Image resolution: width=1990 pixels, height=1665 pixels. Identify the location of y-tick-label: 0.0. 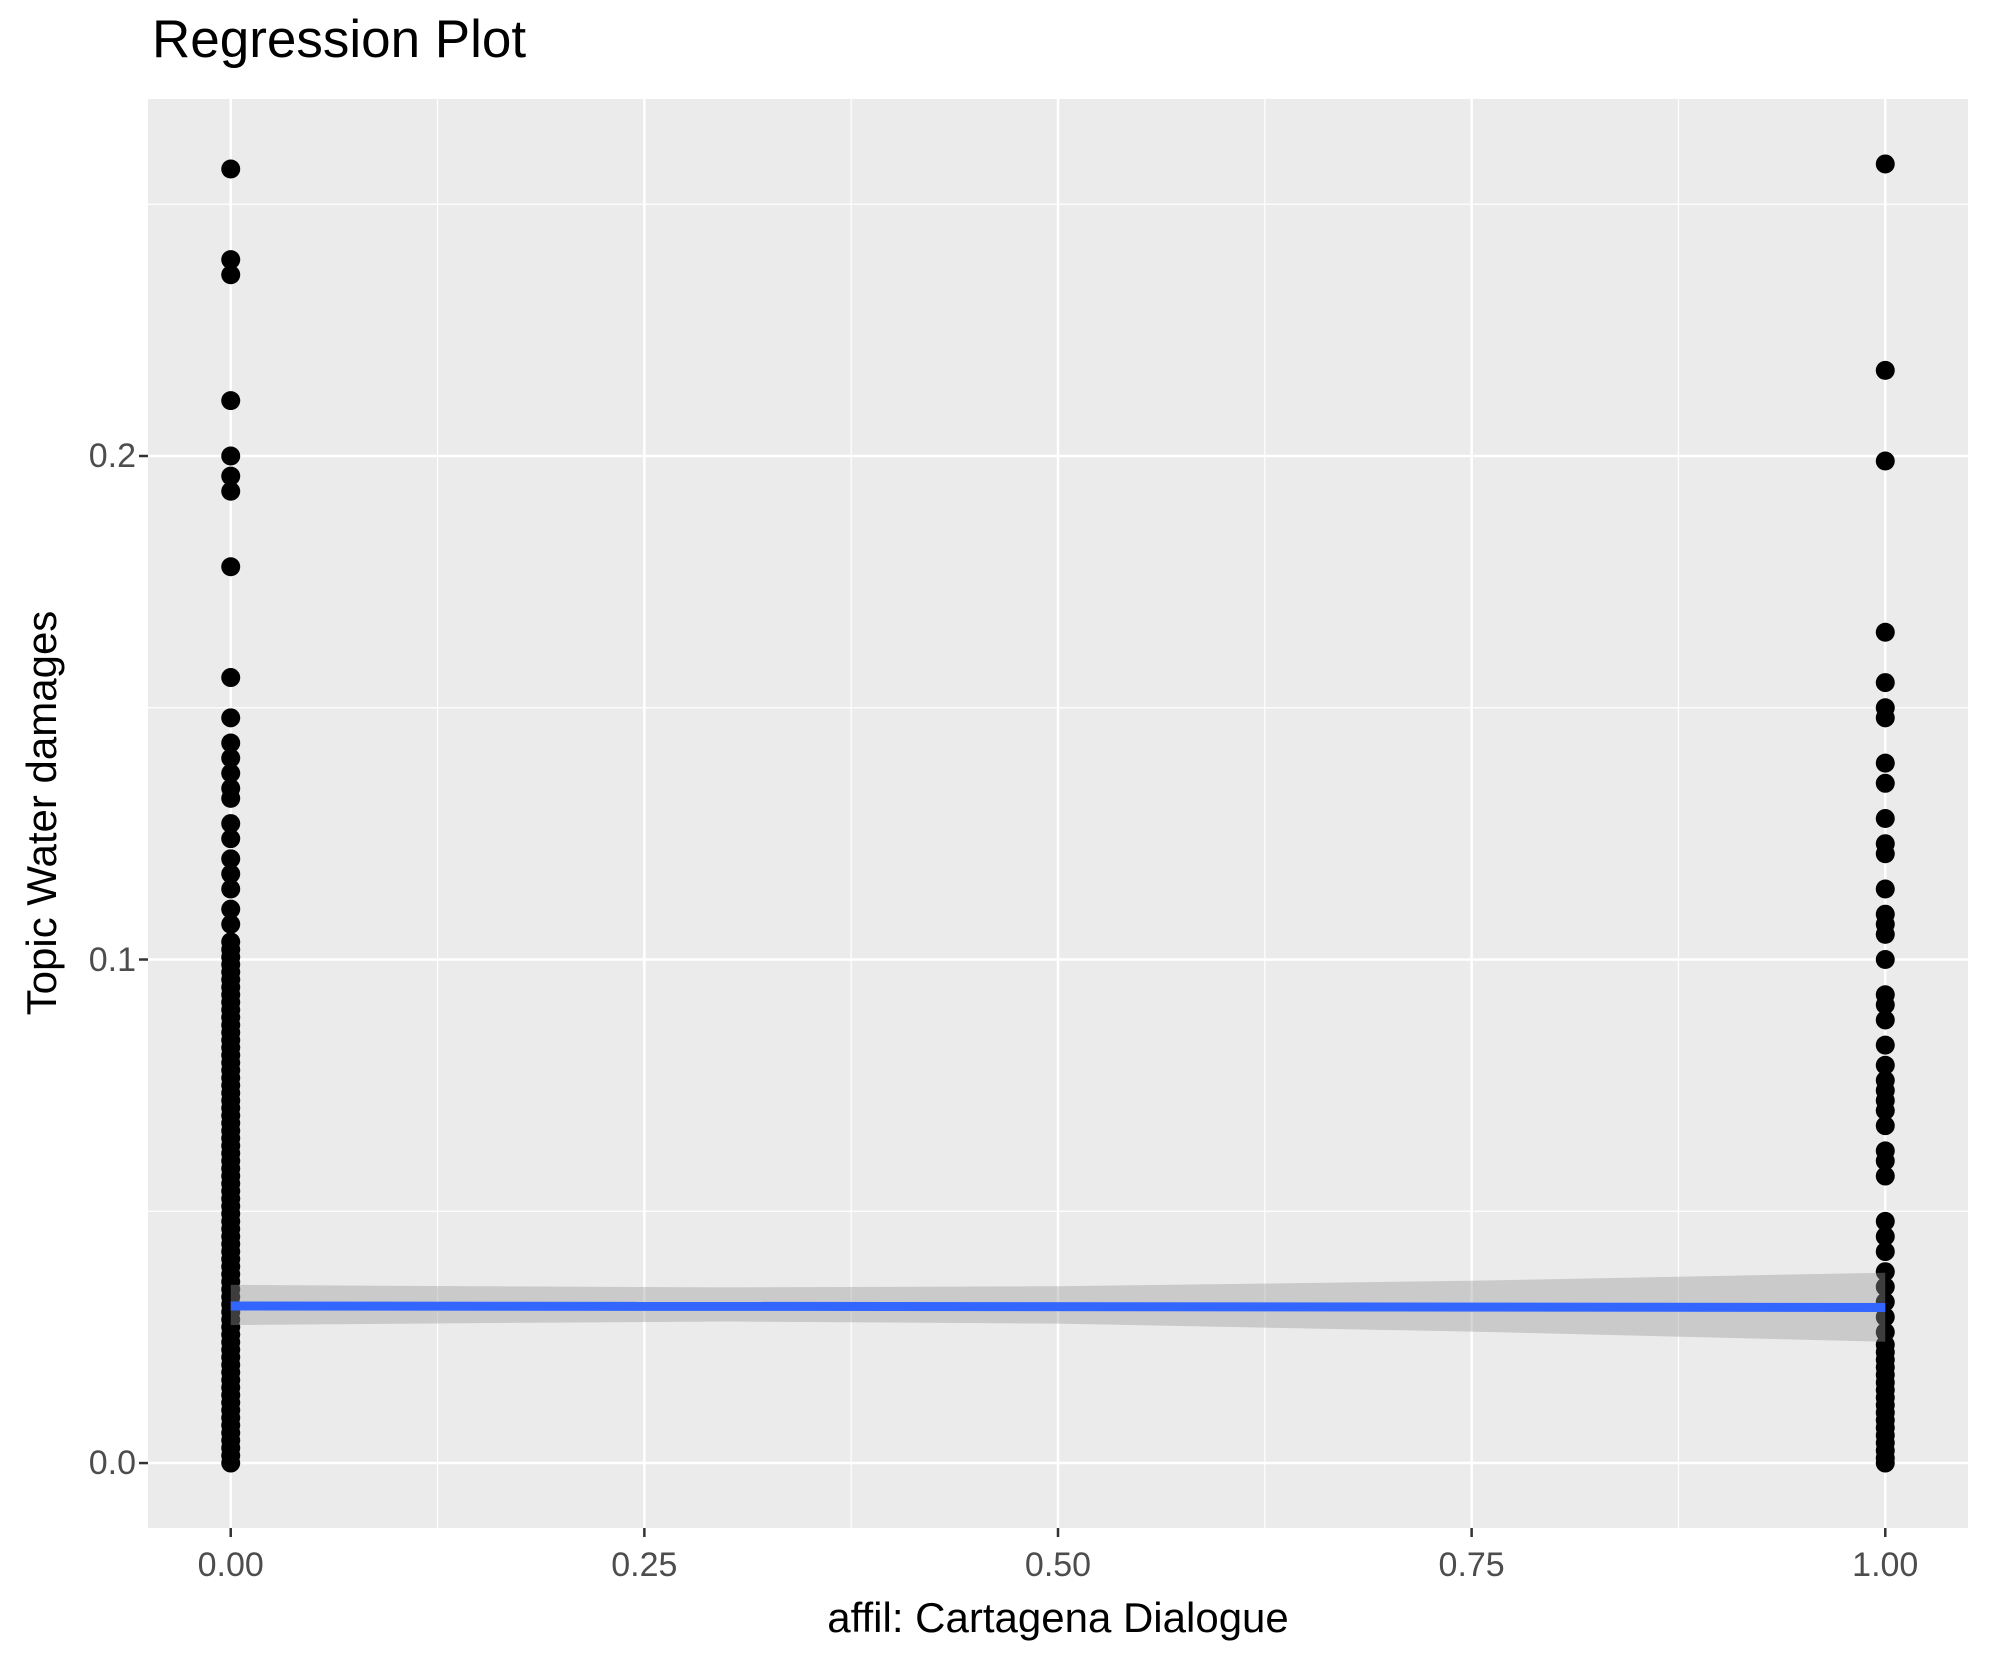
(112, 1463).